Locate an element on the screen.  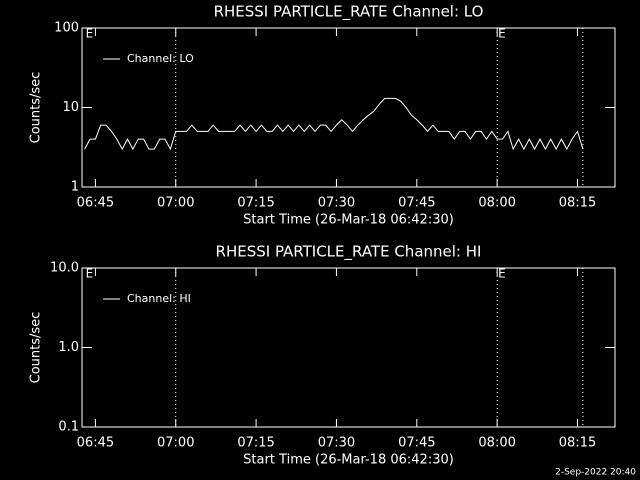
legend-label: Channel: HI is located at coordinates (159, 298).